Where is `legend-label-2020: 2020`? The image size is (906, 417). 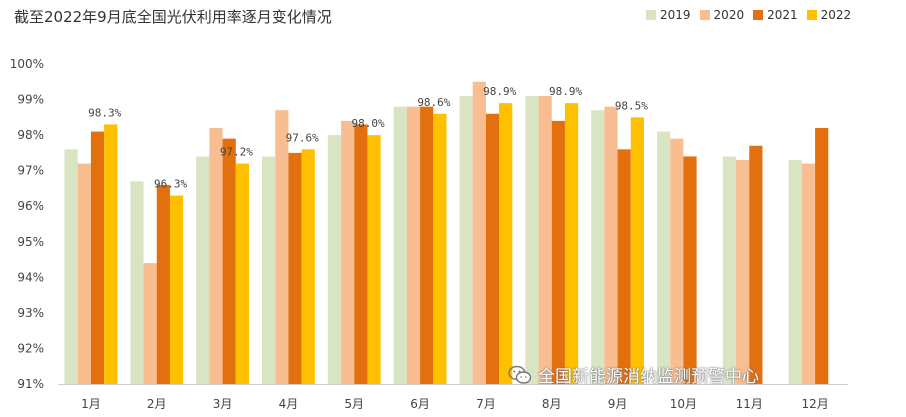 legend-label-2020: 2020 is located at coordinates (729, 15).